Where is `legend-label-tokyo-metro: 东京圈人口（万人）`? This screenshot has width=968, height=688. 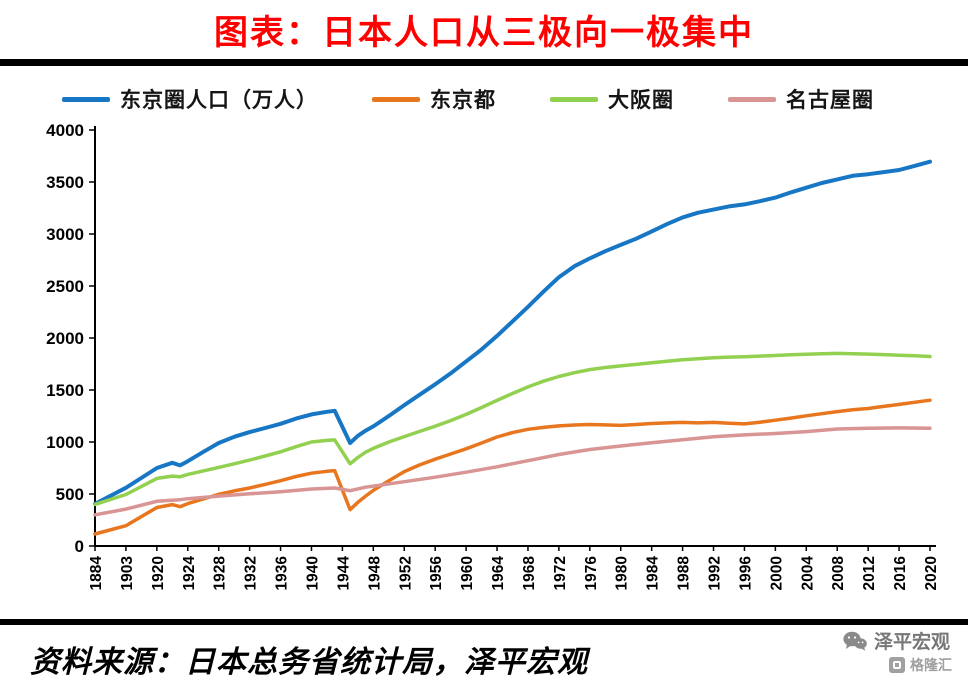 legend-label-tokyo-metro: 东京圈人口（万人） is located at coordinates (219, 100).